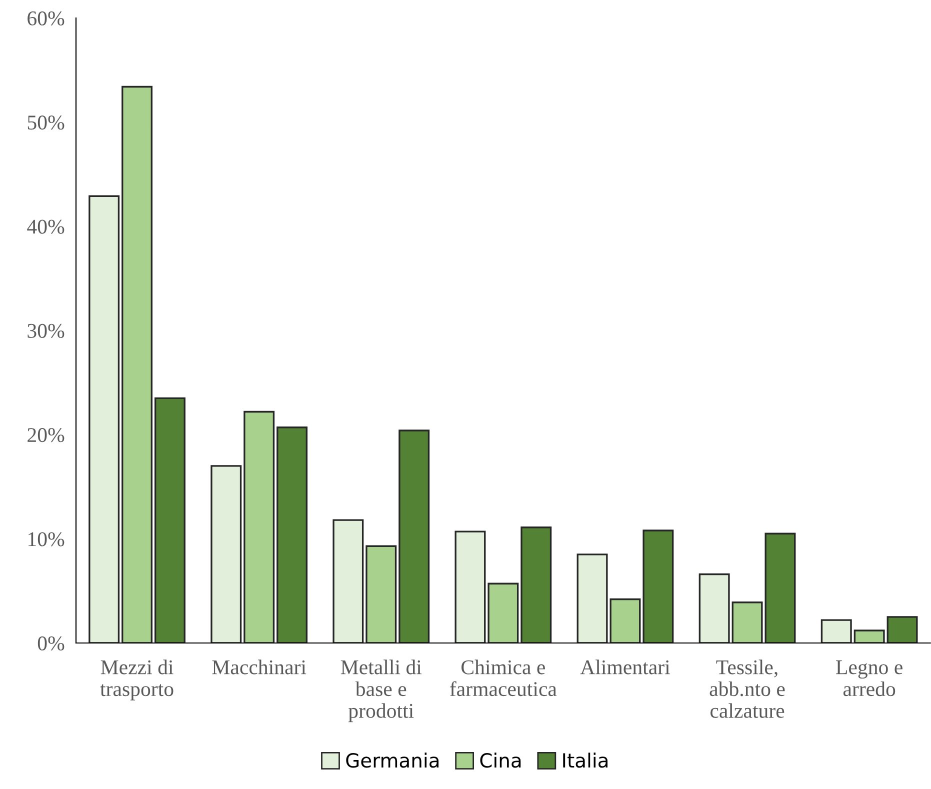 The width and height of the screenshot is (931, 789). I want to click on legend-label: Germania, so click(392, 760).